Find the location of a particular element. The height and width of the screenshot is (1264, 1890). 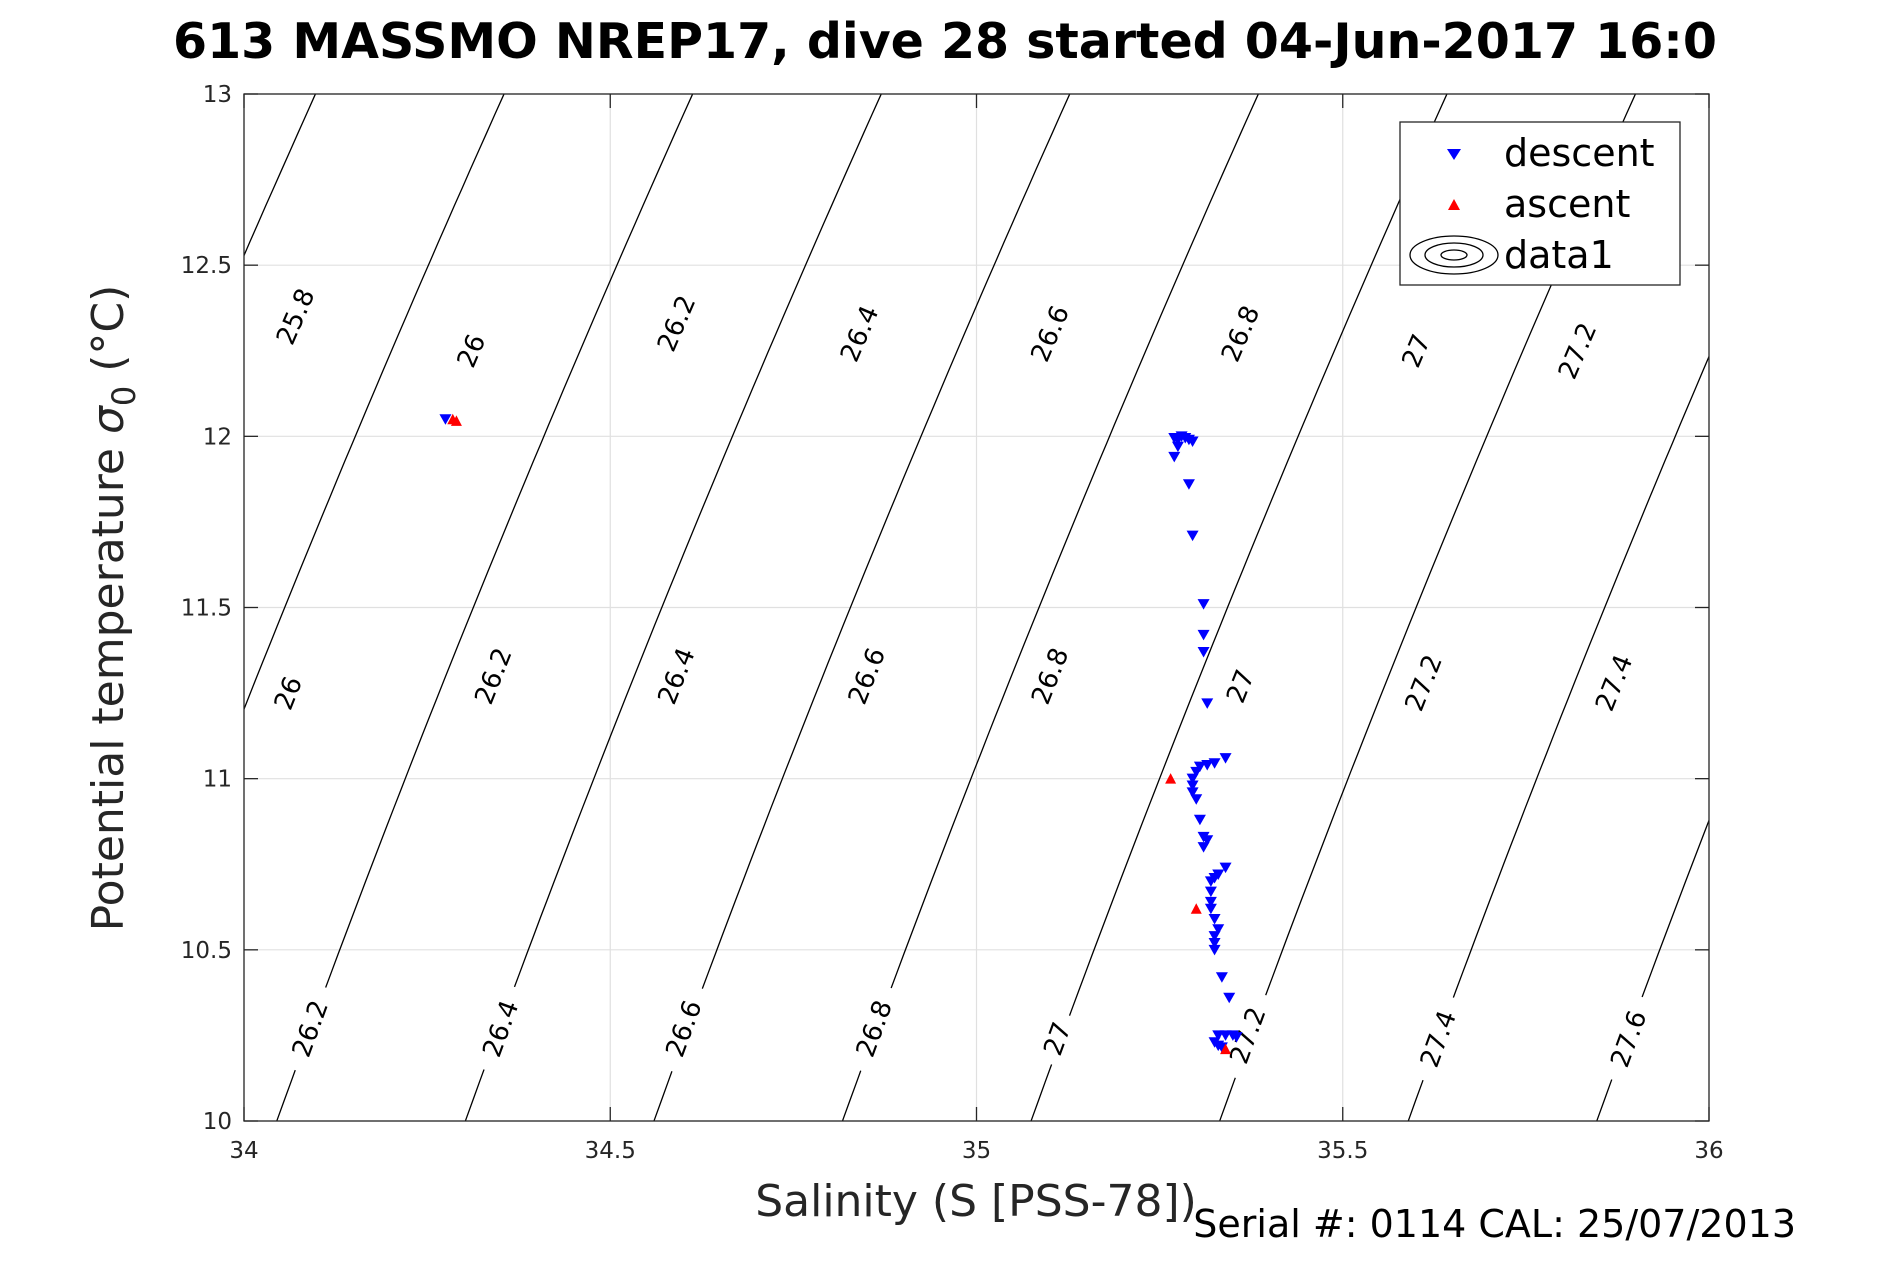

y-tick-label: 12 is located at coordinates (217, 437).